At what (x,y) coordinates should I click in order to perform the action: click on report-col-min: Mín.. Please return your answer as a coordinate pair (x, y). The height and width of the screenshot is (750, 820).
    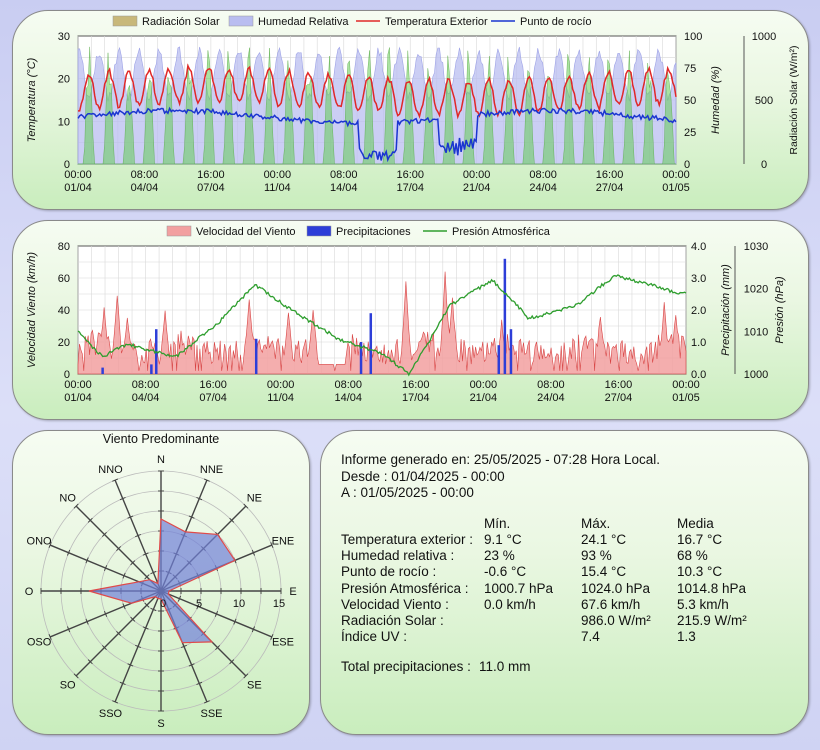
    Looking at the image, I should click on (497, 523).